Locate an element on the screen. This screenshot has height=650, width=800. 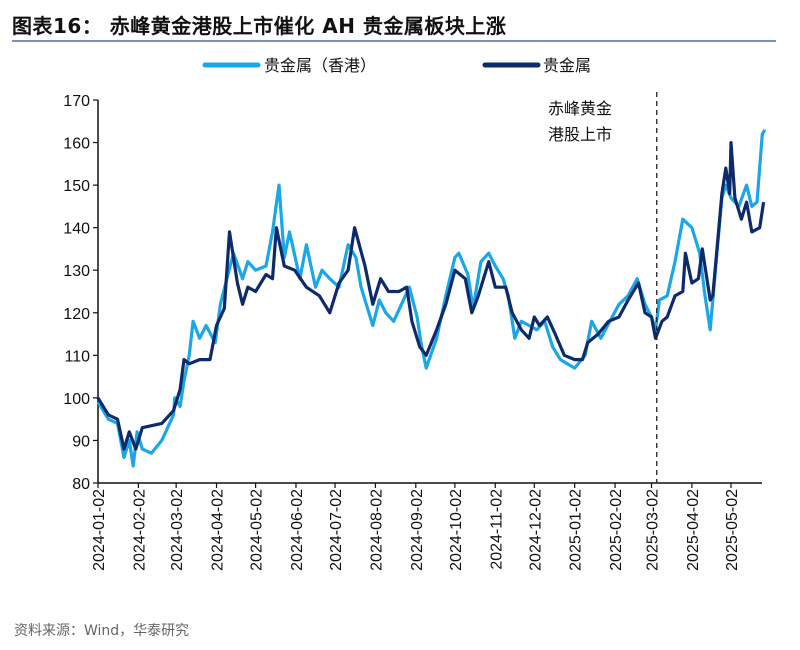
legend: 贵金属（香港） 贵金属 is located at coordinates (396, 65).